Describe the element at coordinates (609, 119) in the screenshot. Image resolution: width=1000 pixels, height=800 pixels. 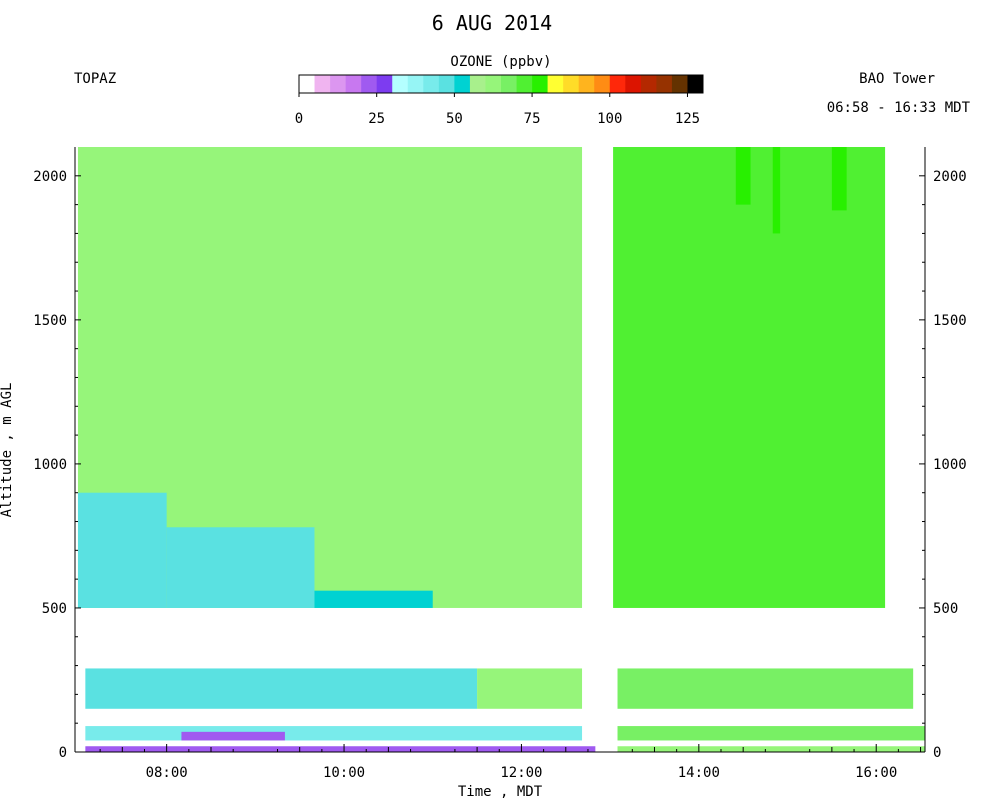
I see `colorbar-tick-label: 100` at that location.